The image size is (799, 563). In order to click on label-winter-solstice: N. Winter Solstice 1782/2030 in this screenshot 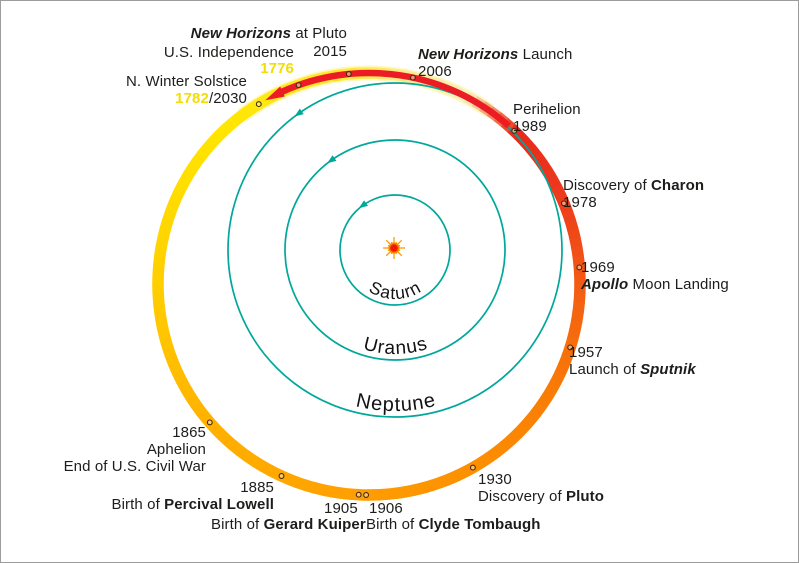, I will do `click(186, 90)`.